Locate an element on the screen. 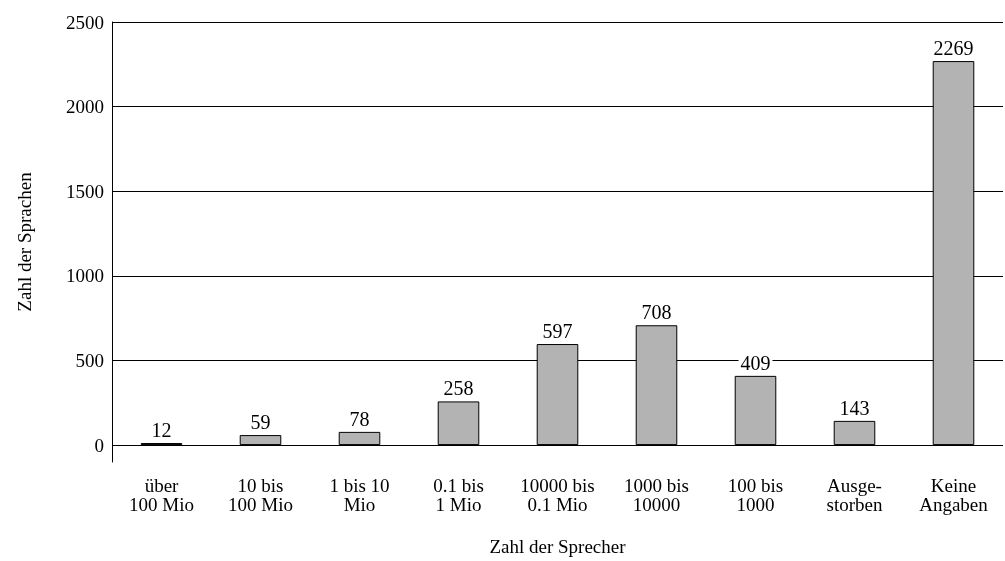  data-label: 12 is located at coordinates (161, 430).